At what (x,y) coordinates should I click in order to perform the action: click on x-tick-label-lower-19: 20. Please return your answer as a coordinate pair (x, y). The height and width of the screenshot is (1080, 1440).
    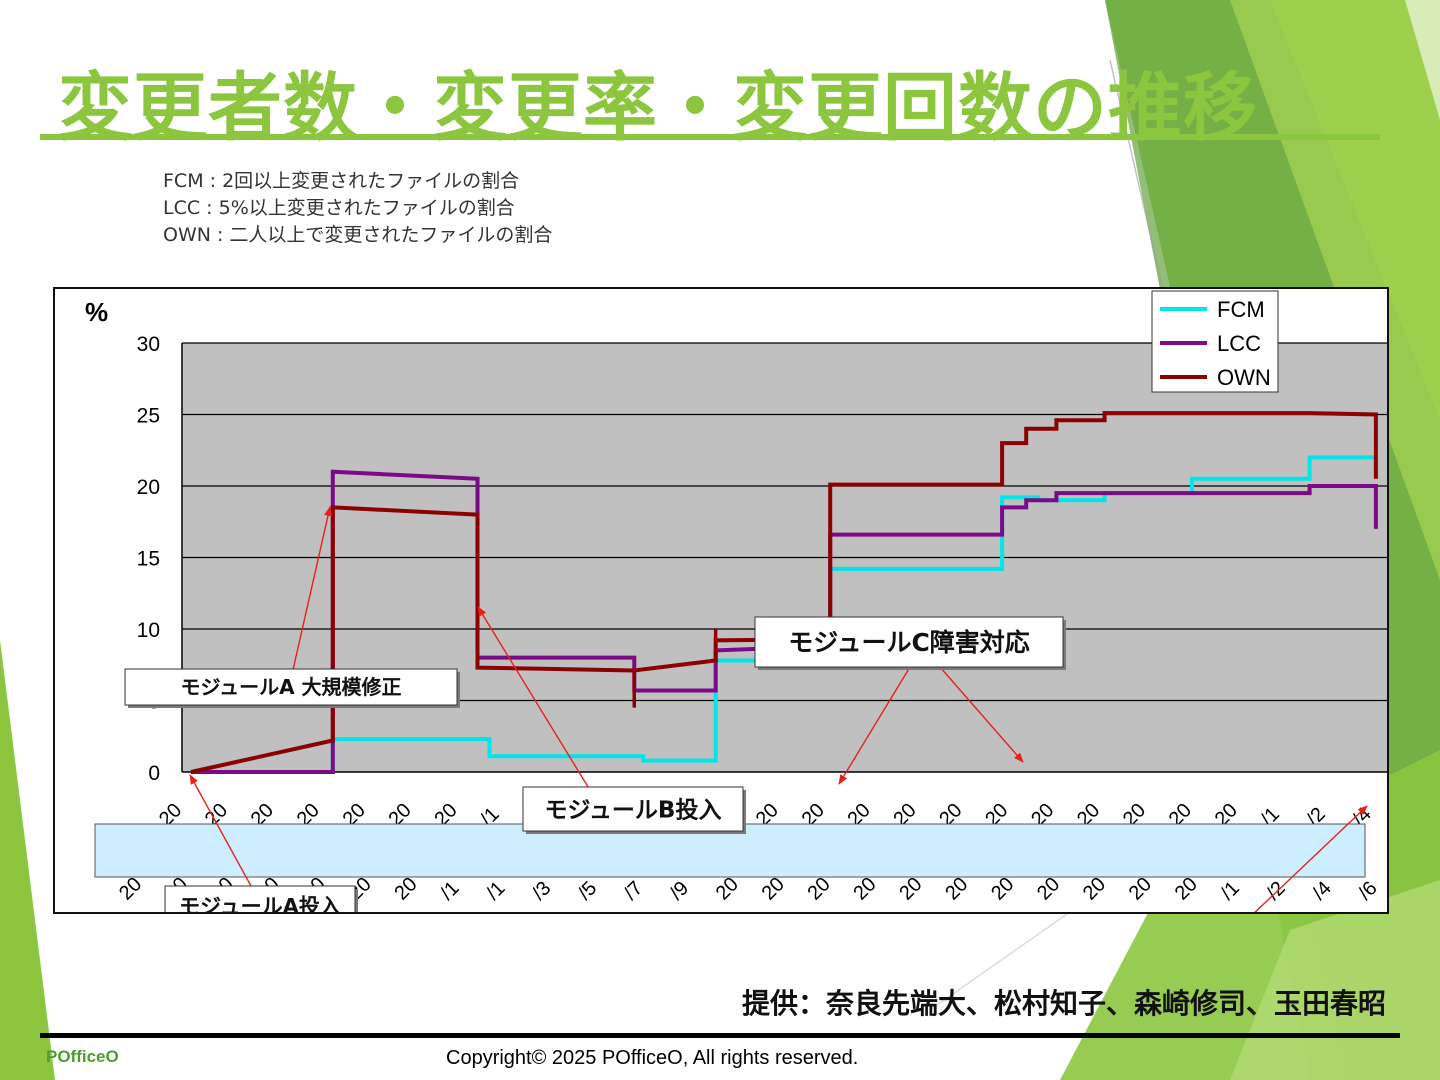
    Looking at the image, I should click on (1002, 888).